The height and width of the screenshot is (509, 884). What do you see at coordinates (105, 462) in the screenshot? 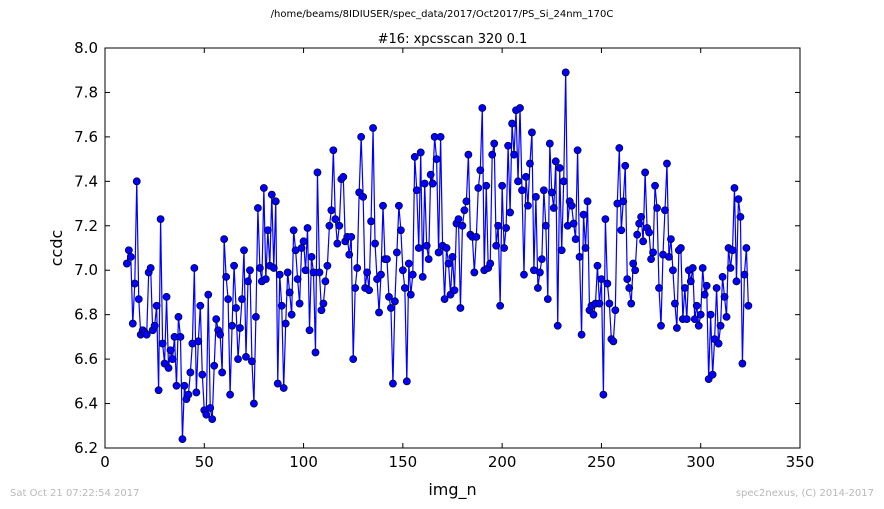
I see `x-tick-label: 0` at bounding box center [105, 462].